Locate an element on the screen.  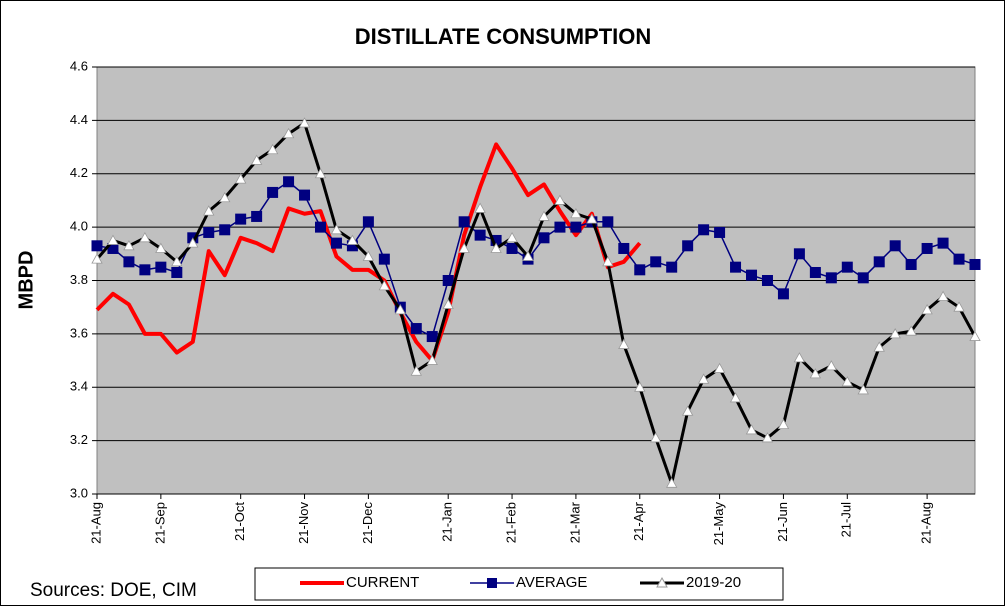
y-tick-label: 3.4 is located at coordinates (79, 386).